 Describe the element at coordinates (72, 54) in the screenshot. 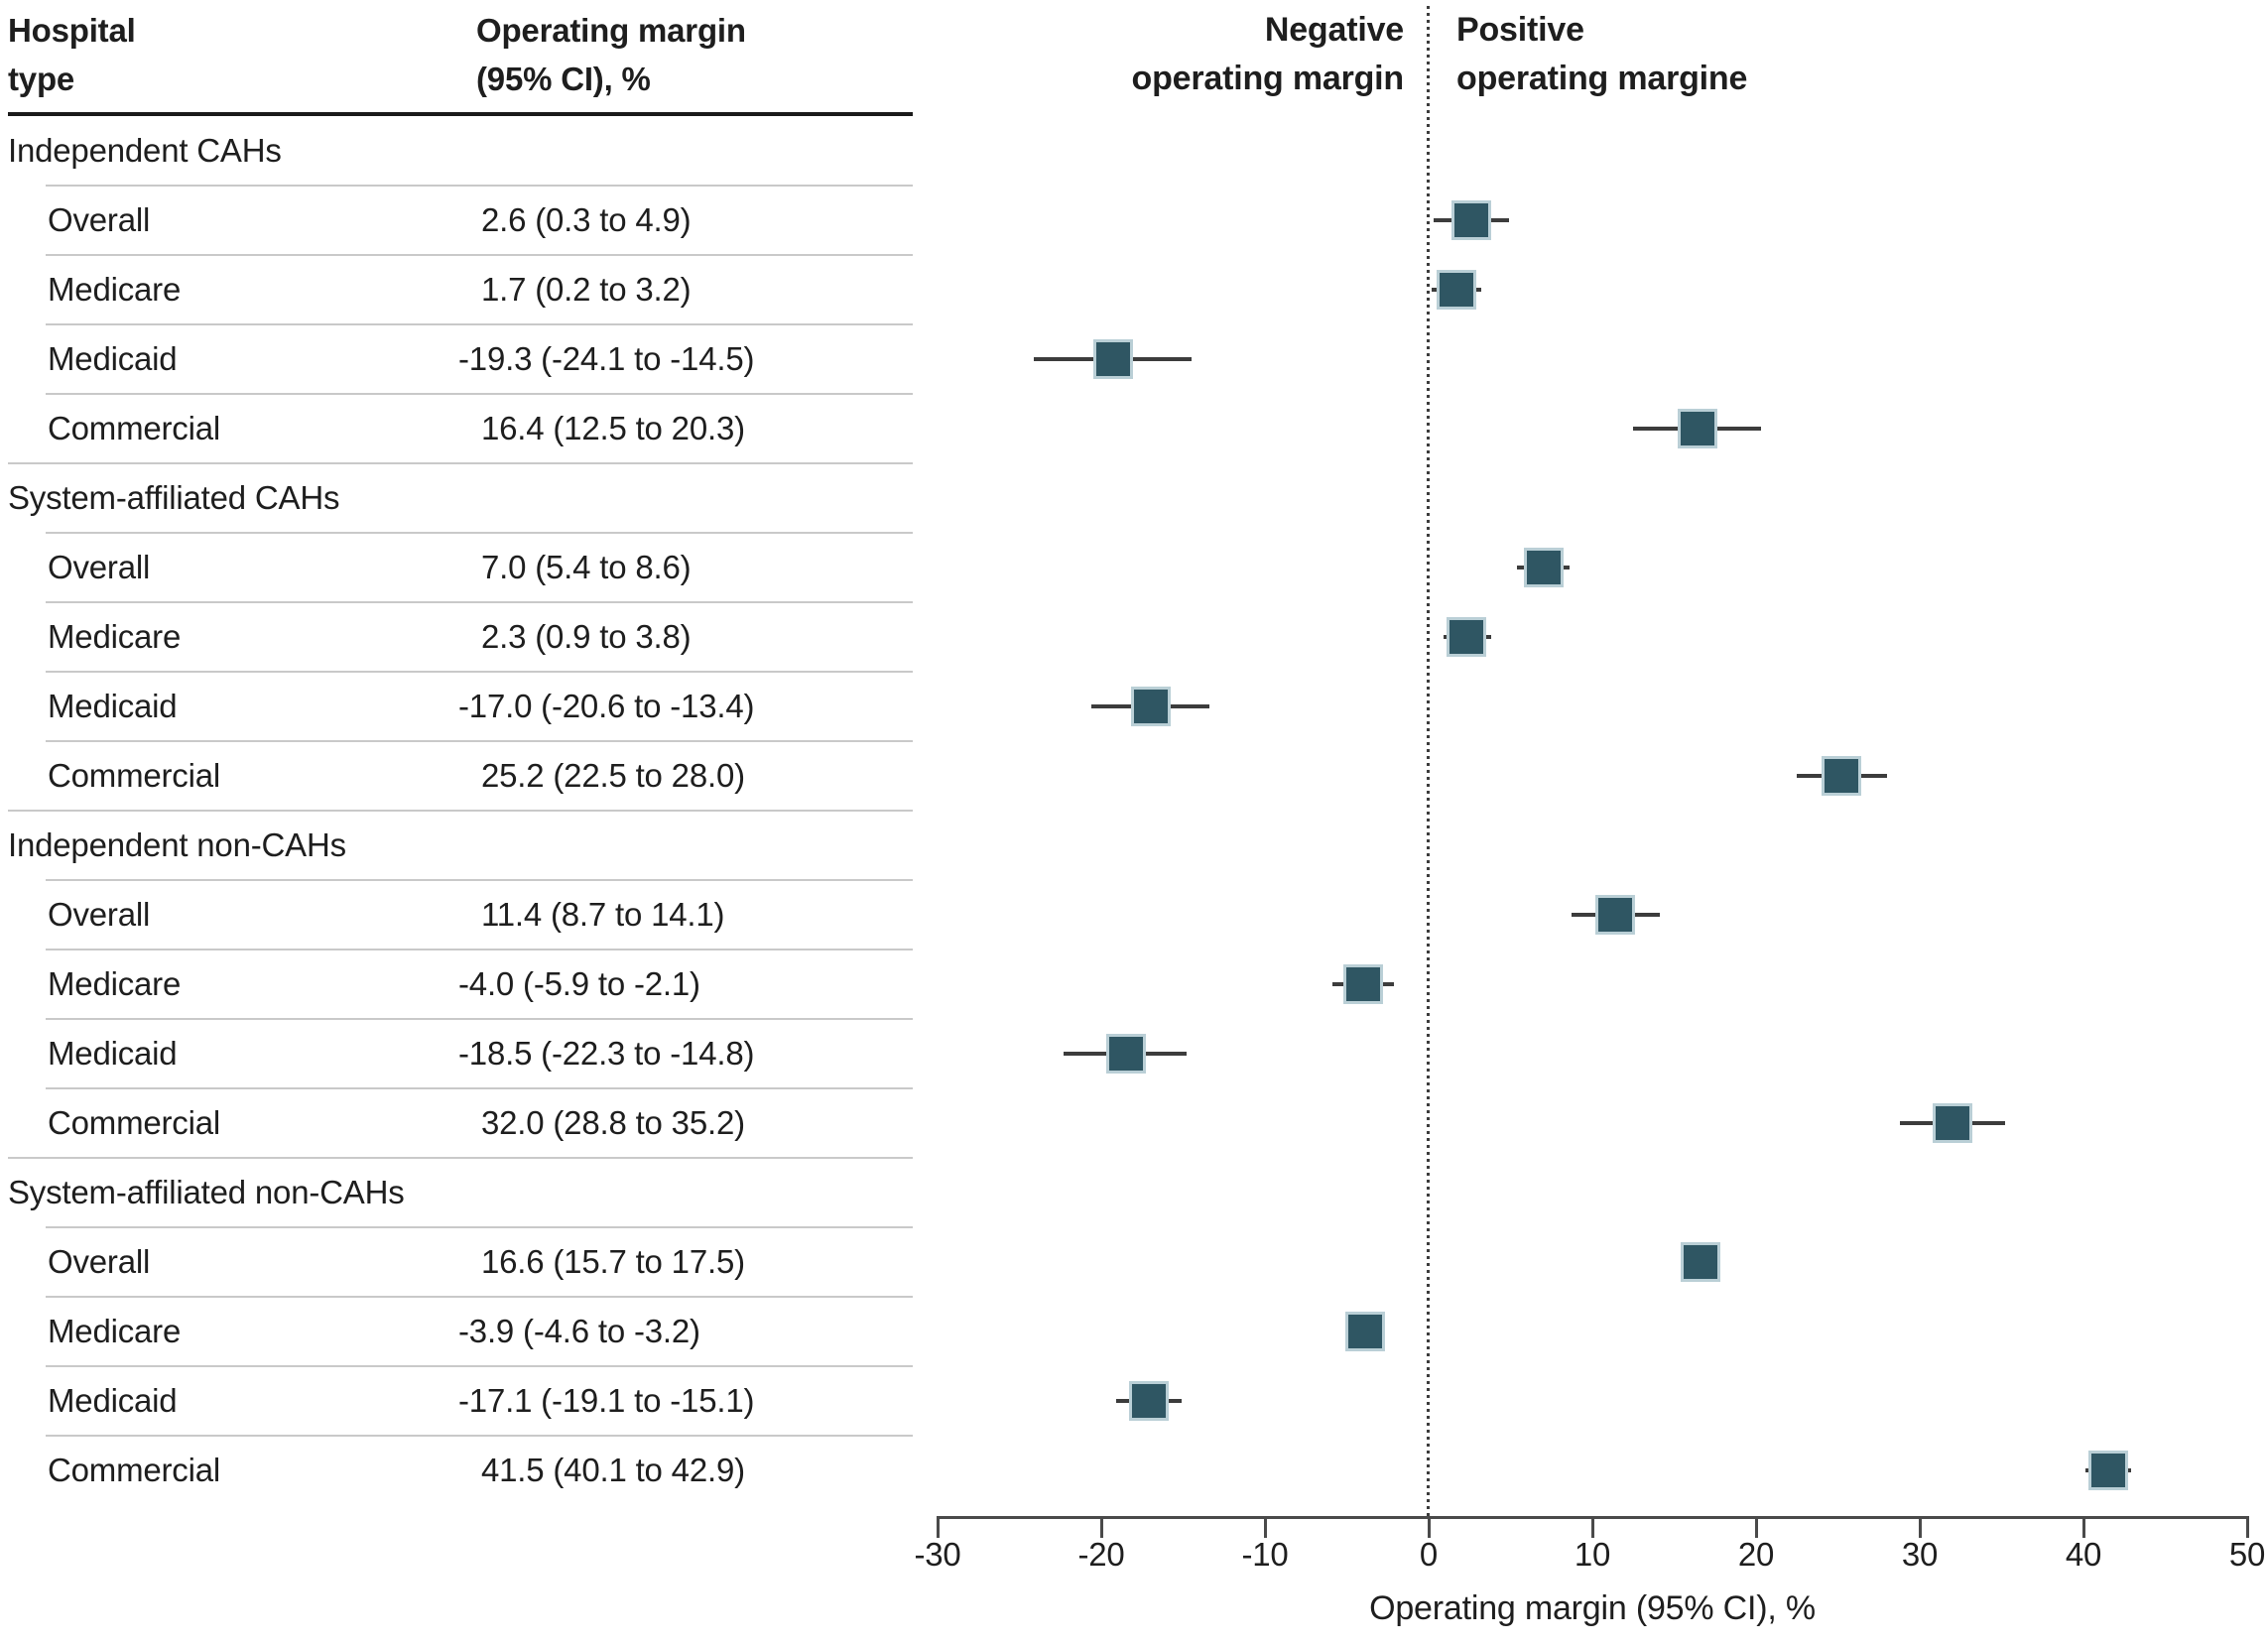

I see `hospital-type-column-header: Hospital type` at that location.